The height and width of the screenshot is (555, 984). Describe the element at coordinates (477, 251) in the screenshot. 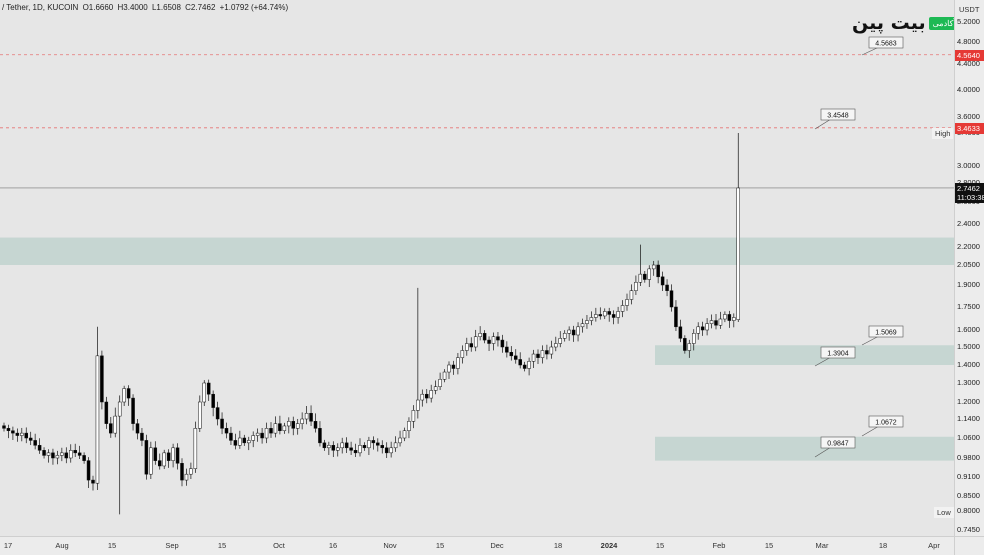

I see `support-resistance-zone` at that location.